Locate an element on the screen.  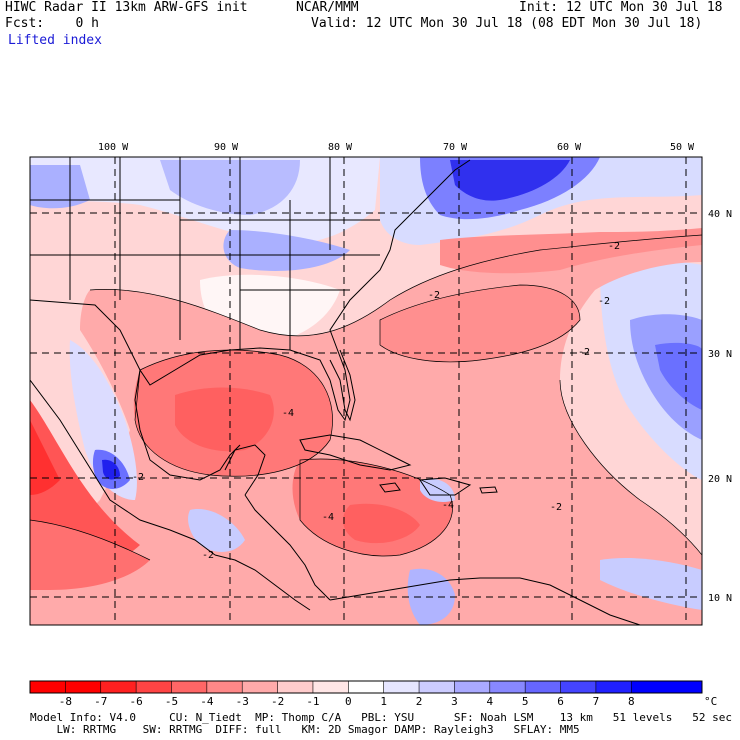
colorbar-tick-label: 3 is located at coordinates (454, 701).